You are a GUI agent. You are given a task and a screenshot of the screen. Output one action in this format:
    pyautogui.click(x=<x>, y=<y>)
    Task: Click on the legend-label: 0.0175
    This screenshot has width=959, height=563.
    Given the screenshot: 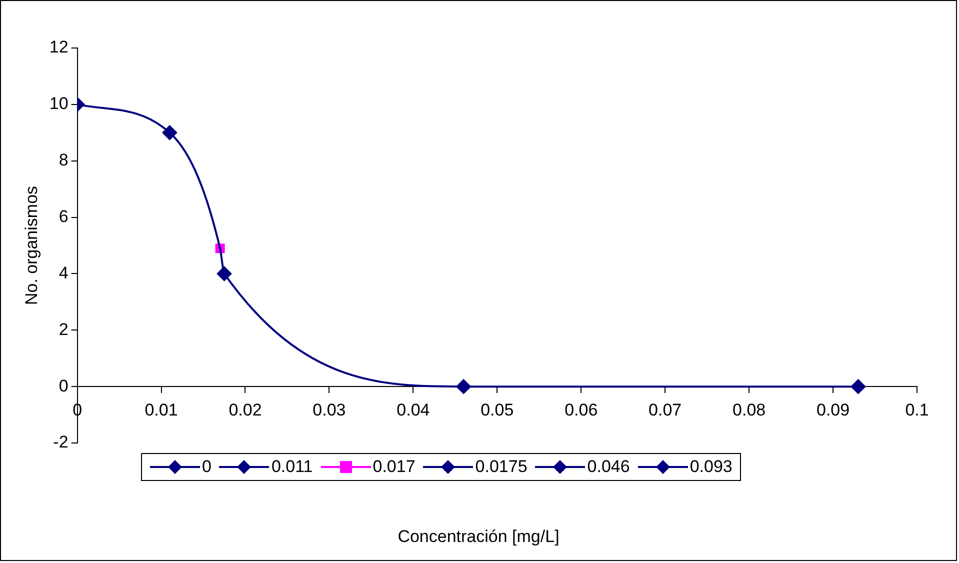 What is the action you would take?
    pyautogui.click(x=501, y=467)
    